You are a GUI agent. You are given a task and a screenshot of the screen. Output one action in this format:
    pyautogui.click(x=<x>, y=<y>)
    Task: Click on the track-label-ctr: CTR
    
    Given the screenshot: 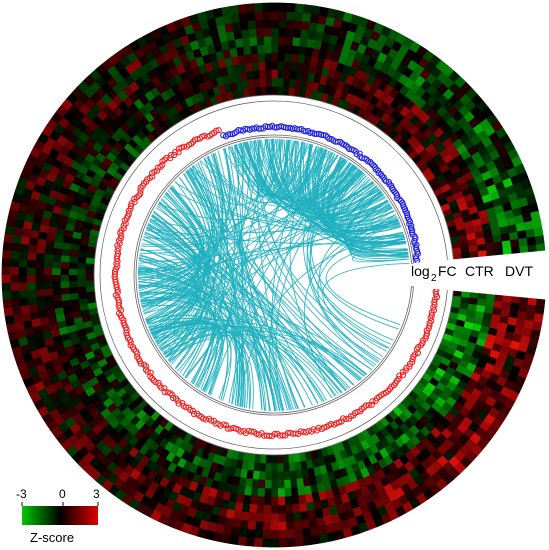 What is the action you would take?
    pyautogui.click(x=479, y=271)
    